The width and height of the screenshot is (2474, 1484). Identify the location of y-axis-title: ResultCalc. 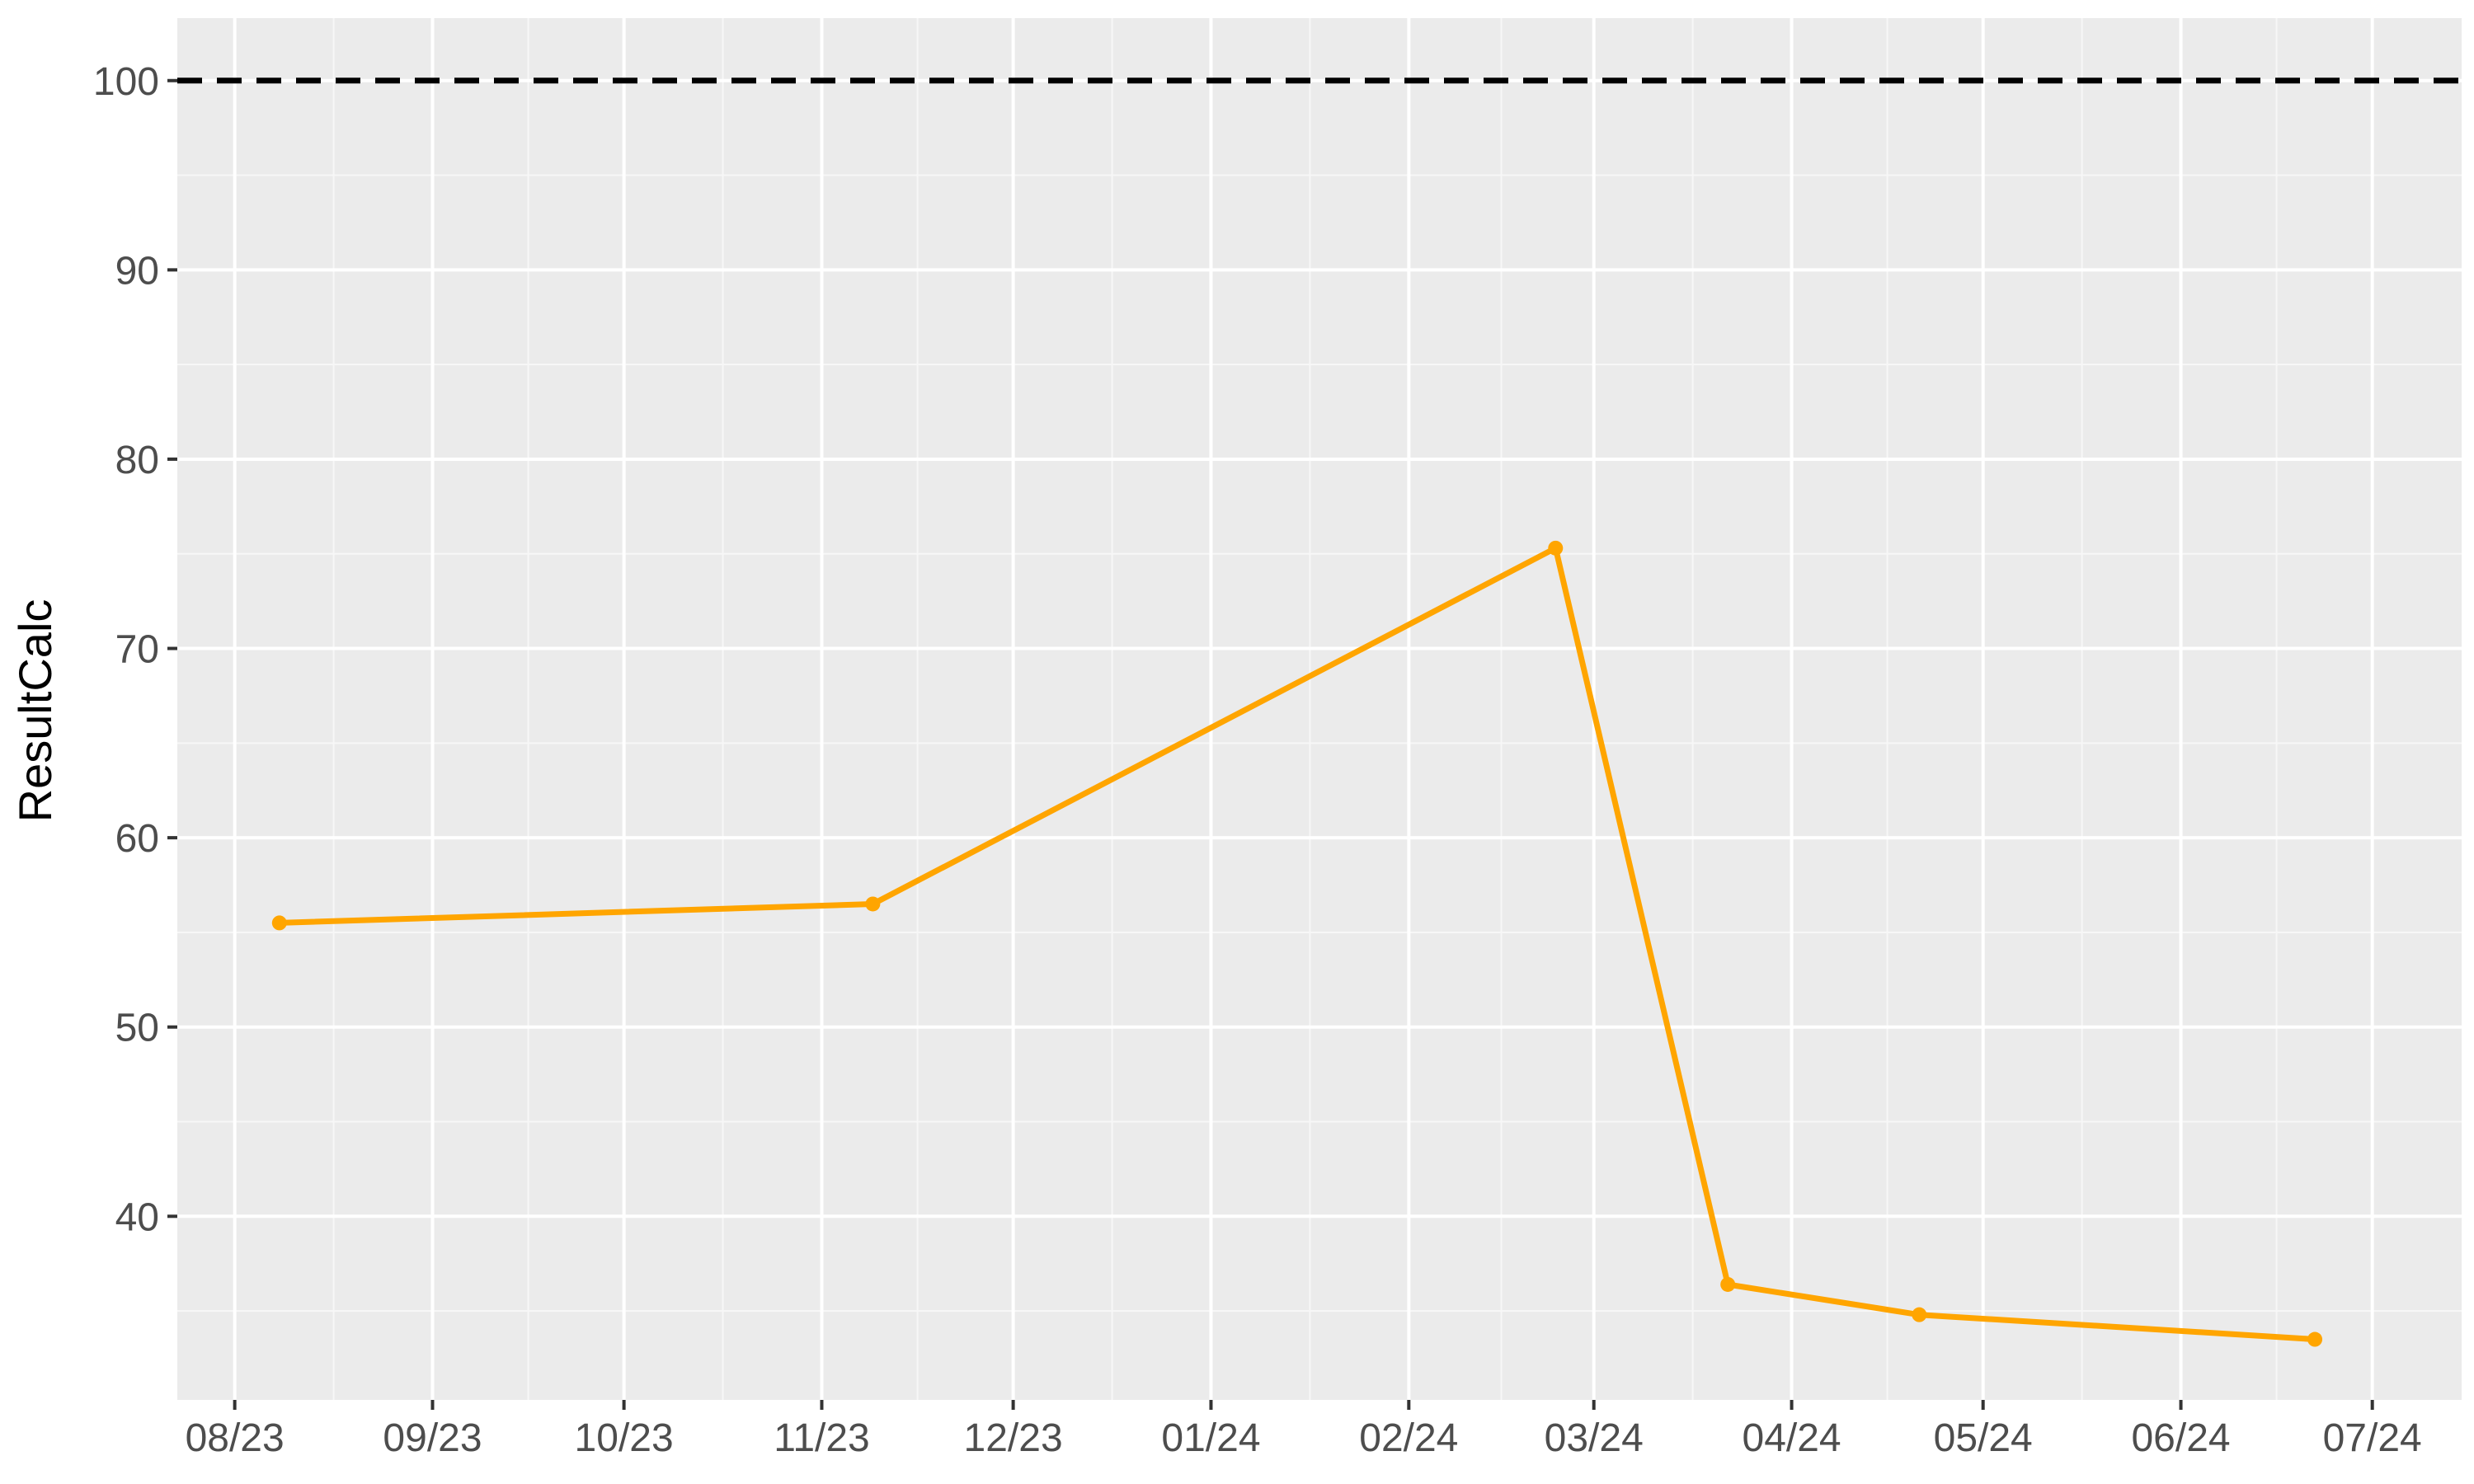
(35, 711).